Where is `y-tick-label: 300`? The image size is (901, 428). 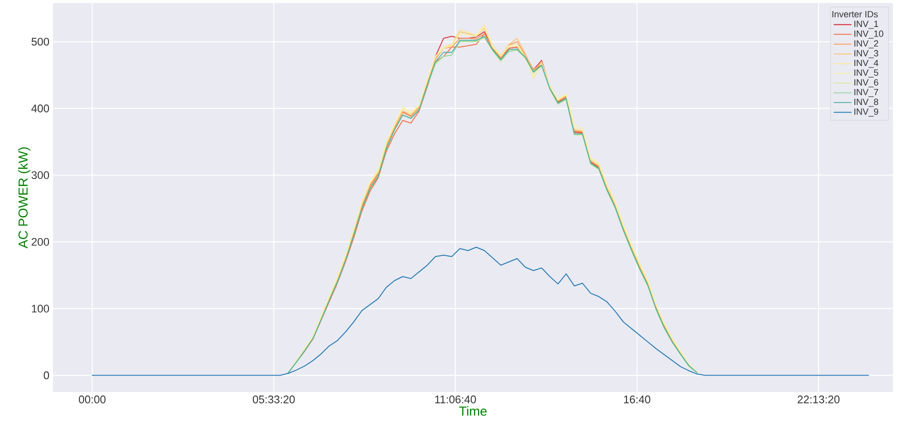 y-tick-label: 300 is located at coordinates (41, 175).